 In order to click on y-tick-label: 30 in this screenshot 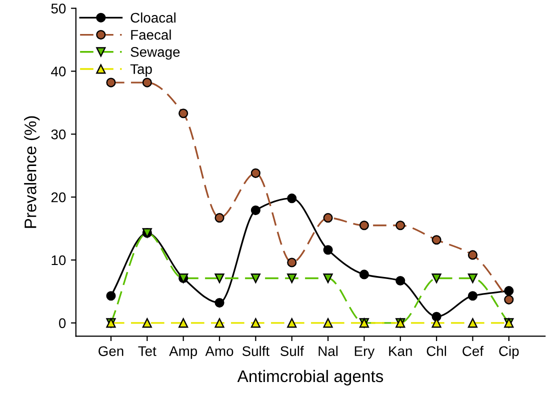, I will do `click(58, 134)`.